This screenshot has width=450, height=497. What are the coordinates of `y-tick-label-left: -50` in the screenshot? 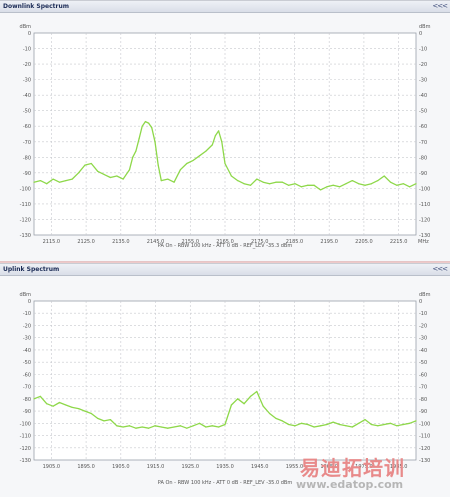 It's located at (27, 363).